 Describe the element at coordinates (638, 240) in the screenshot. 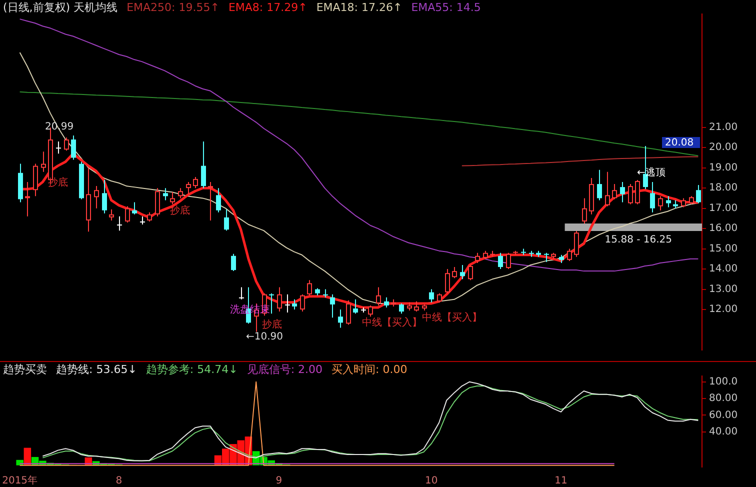

I see `band-label: 15.88 - 16.25` at that location.